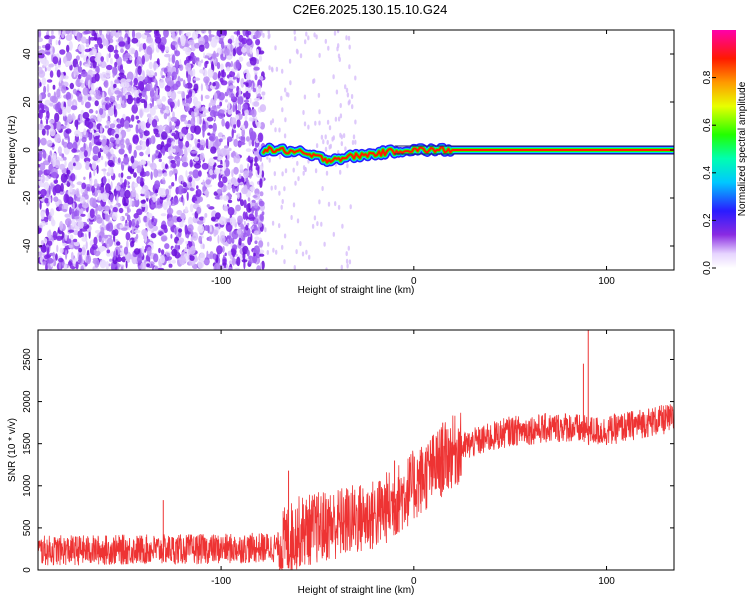 The width and height of the screenshot is (750, 600). What do you see at coordinates (709, 172) in the screenshot?
I see `colorbar-ticks: 0.0 0.2 0.4 0.6 0.8` at bounding box center [709, 172].